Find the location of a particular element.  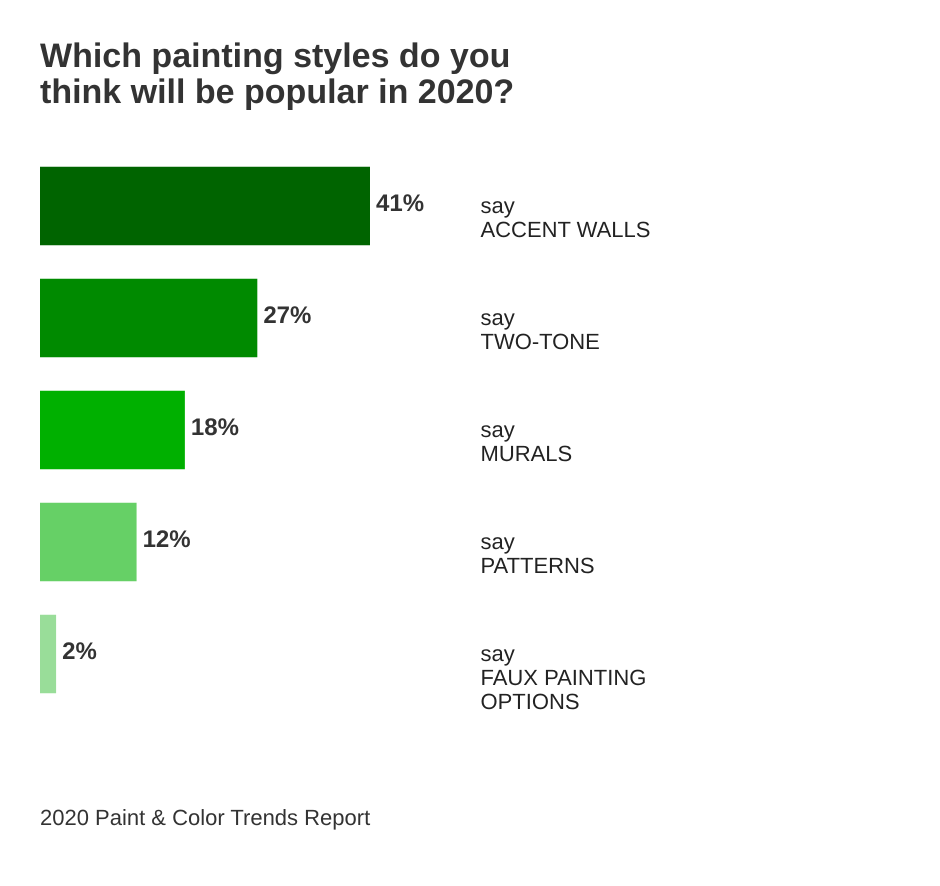

y-tick-label: say TWO-TONE is located at coordinates (540, 329).